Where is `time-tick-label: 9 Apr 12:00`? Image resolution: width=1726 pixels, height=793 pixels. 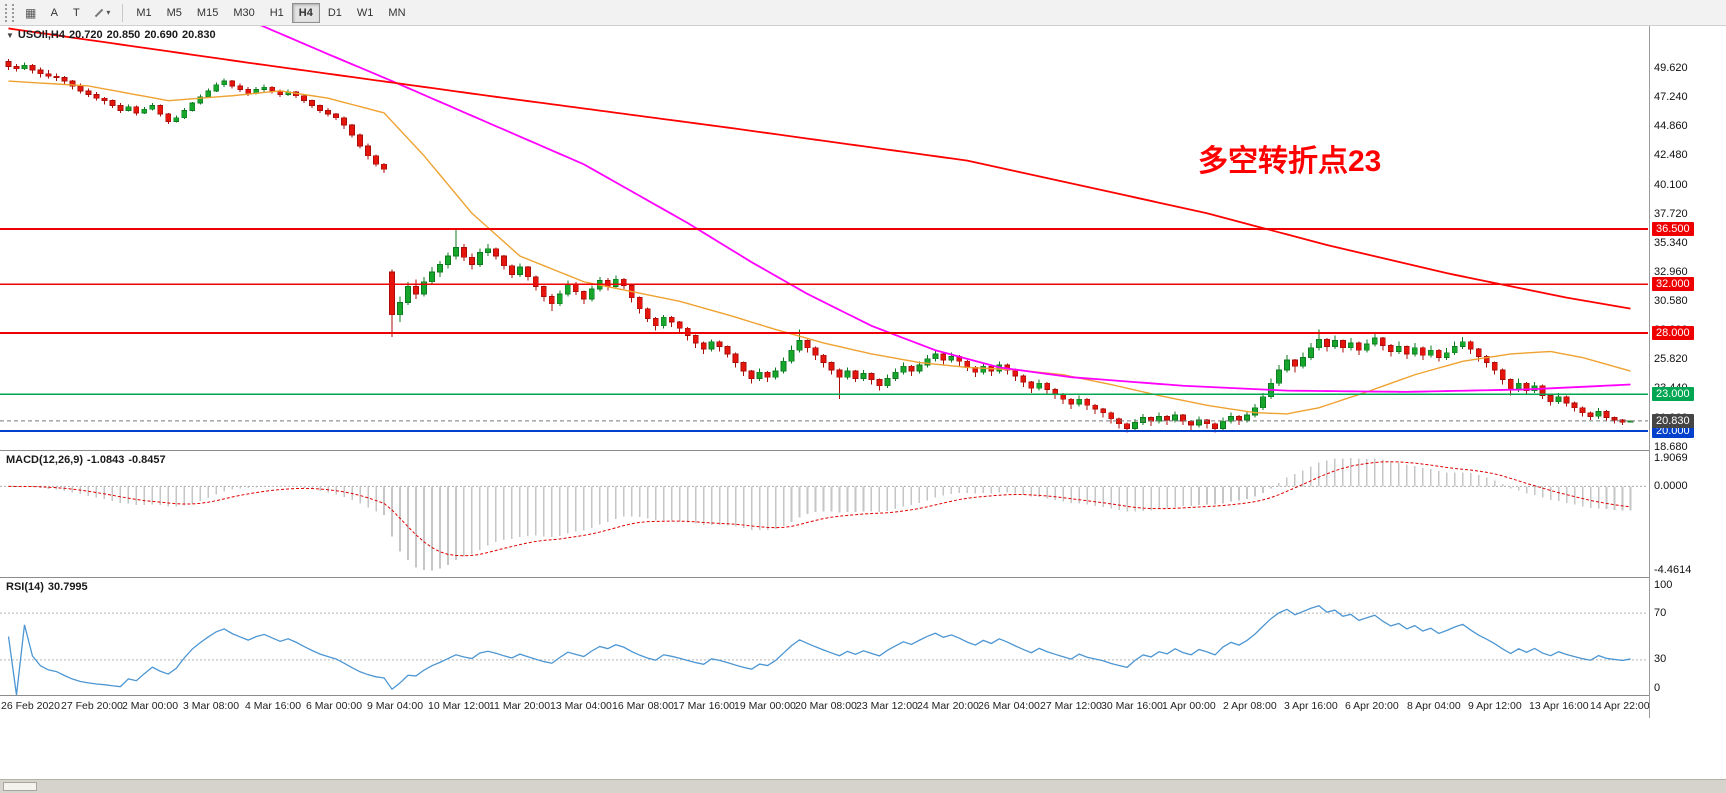
time-tick-label: 9 Apr 12:00 is located at coordinates (1495, 706).